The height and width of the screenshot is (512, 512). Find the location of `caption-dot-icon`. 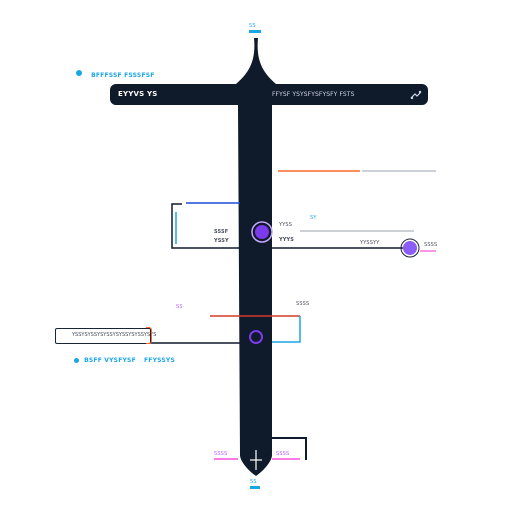

caption-dot-icon is located at coordinates (76, 360).